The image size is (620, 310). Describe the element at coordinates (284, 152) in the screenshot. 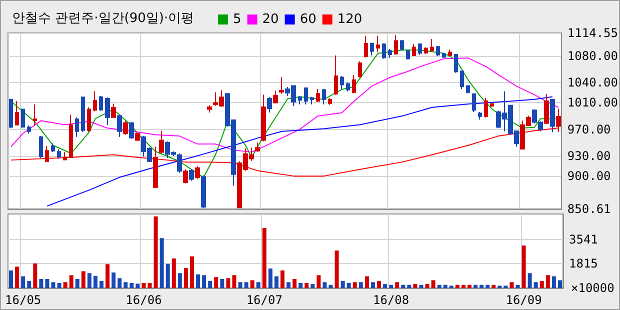

I see `line-series` at that location.